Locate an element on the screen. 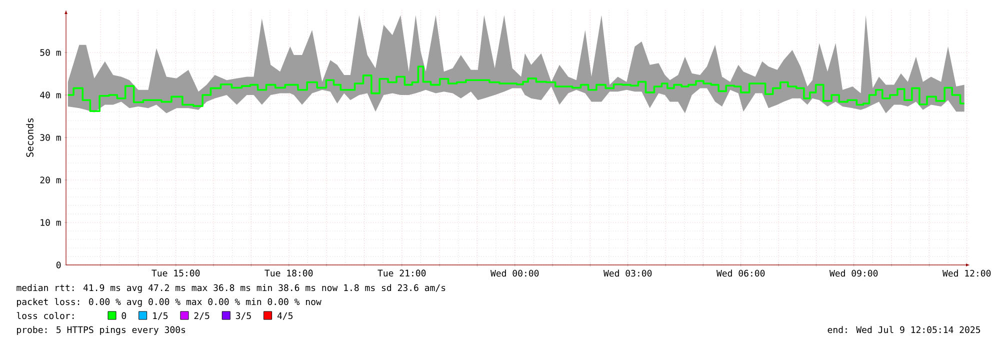  text: end: Wed Jul 9 12:05:14 2025 is located at coordinates (904, 330).